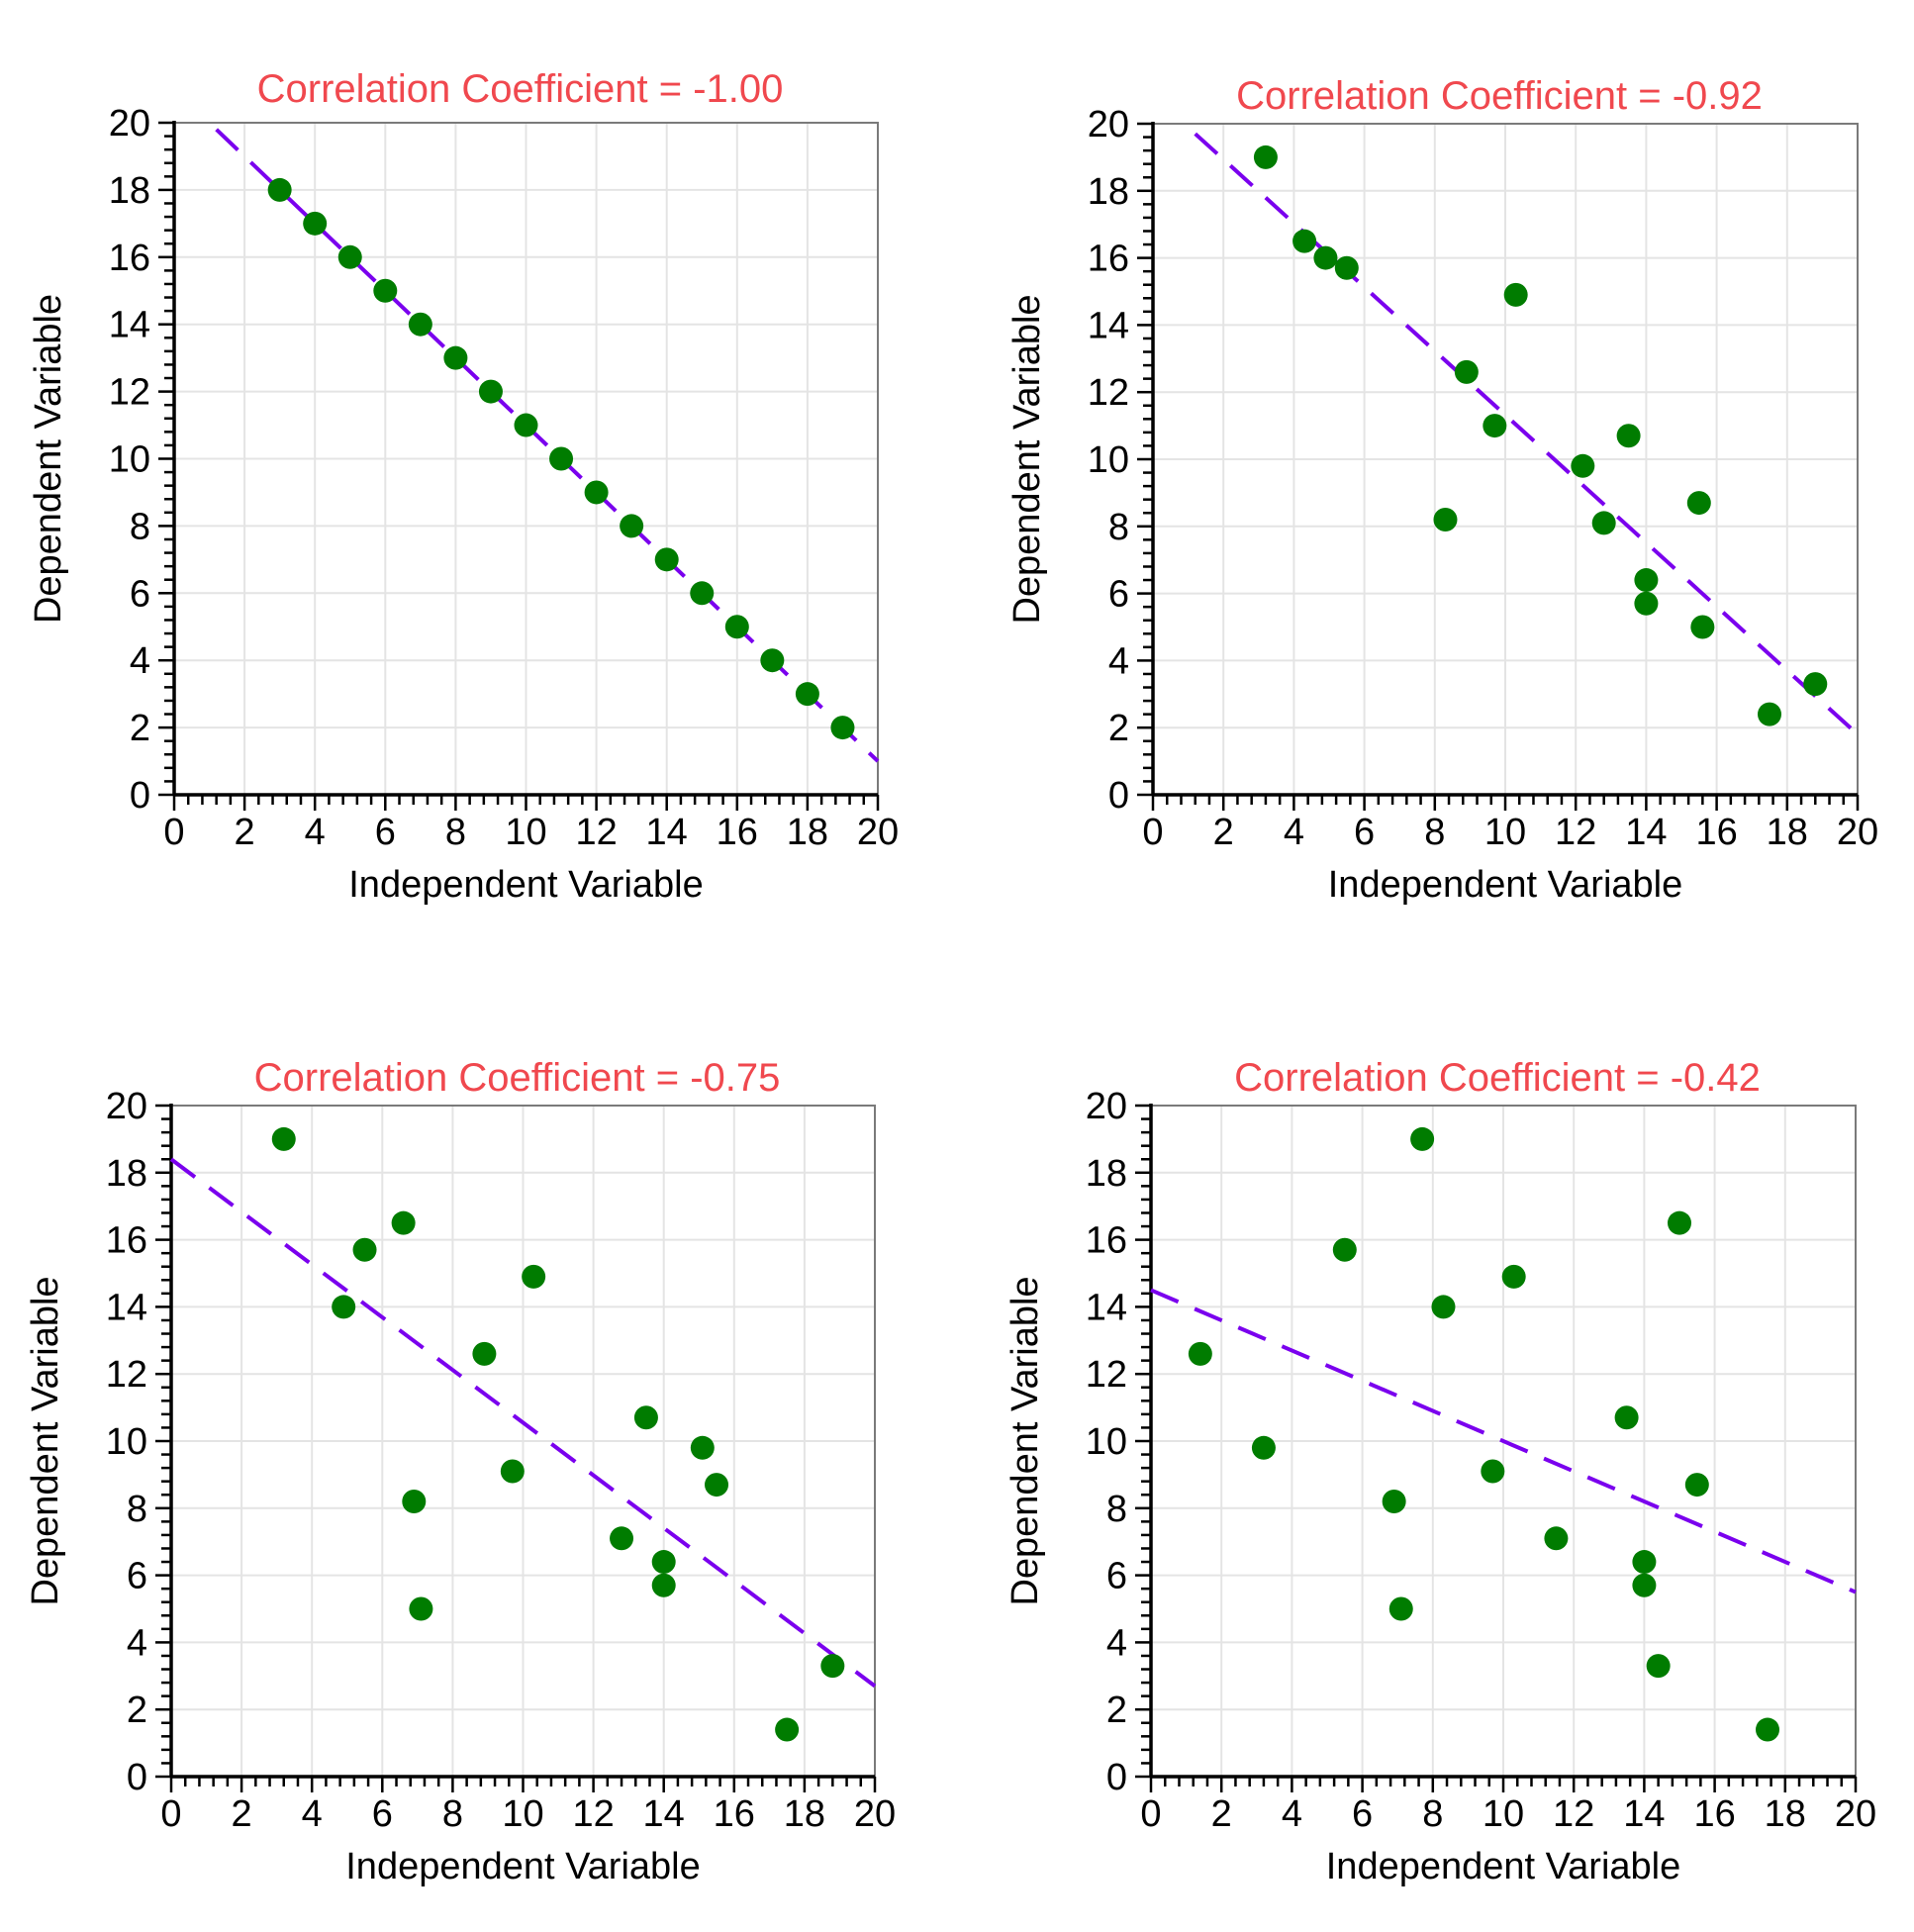 The height and width of the screenshot is (1932, 1914). What do you see at coordinates (522, 1814) in the screenshot?
I see `x-tick-label: 10` at bounding box center [522, 1814].